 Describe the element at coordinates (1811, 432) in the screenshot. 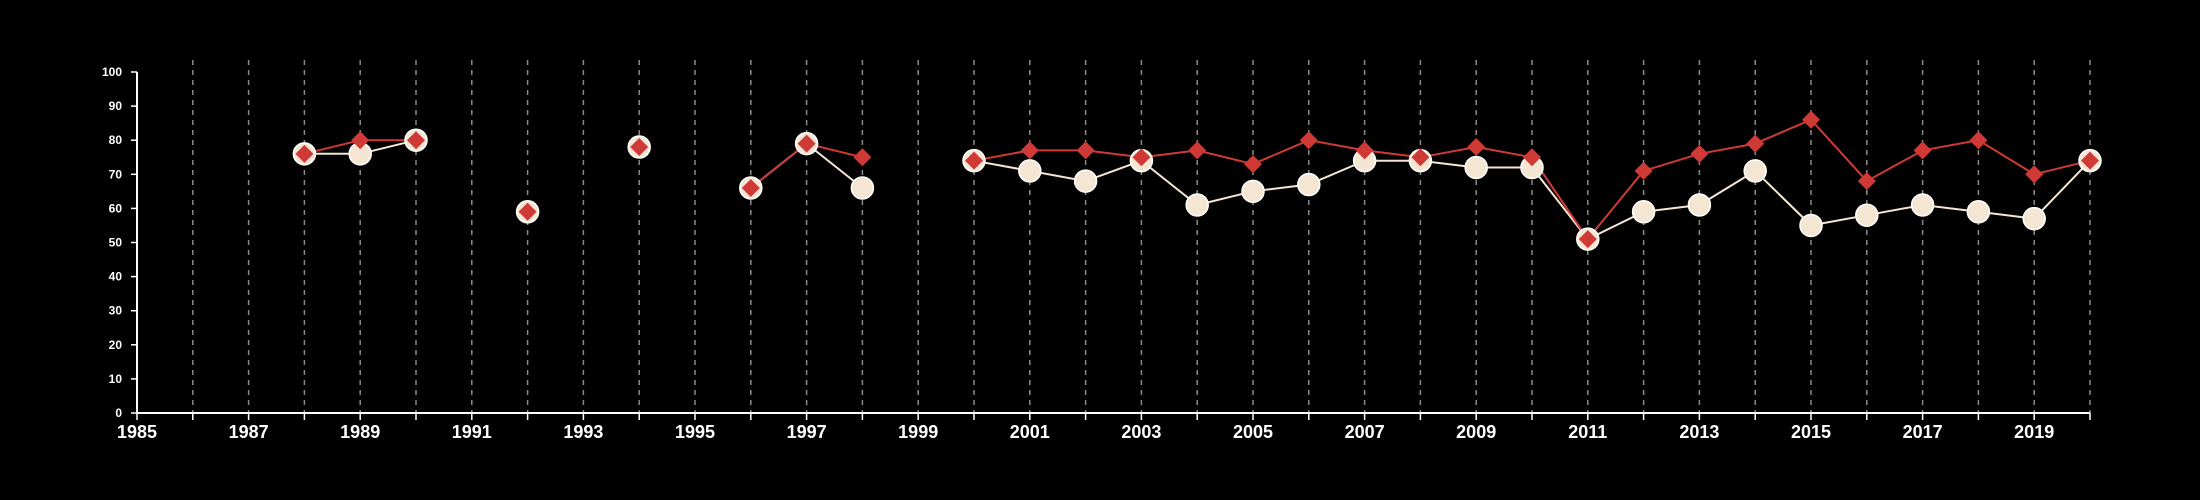

I see `x-tick-label: 2015` at that location.